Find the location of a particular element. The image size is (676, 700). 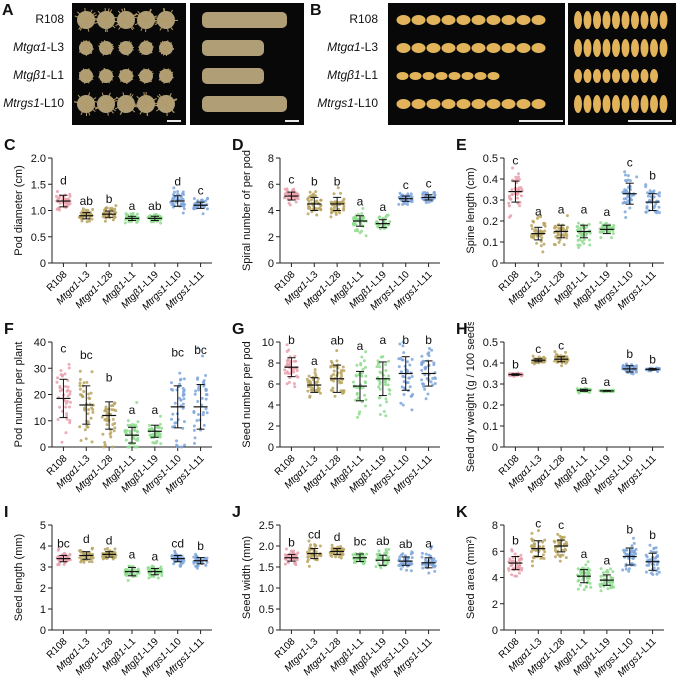

y-tick-label: 0.3 is located at coordinates (490, 385).